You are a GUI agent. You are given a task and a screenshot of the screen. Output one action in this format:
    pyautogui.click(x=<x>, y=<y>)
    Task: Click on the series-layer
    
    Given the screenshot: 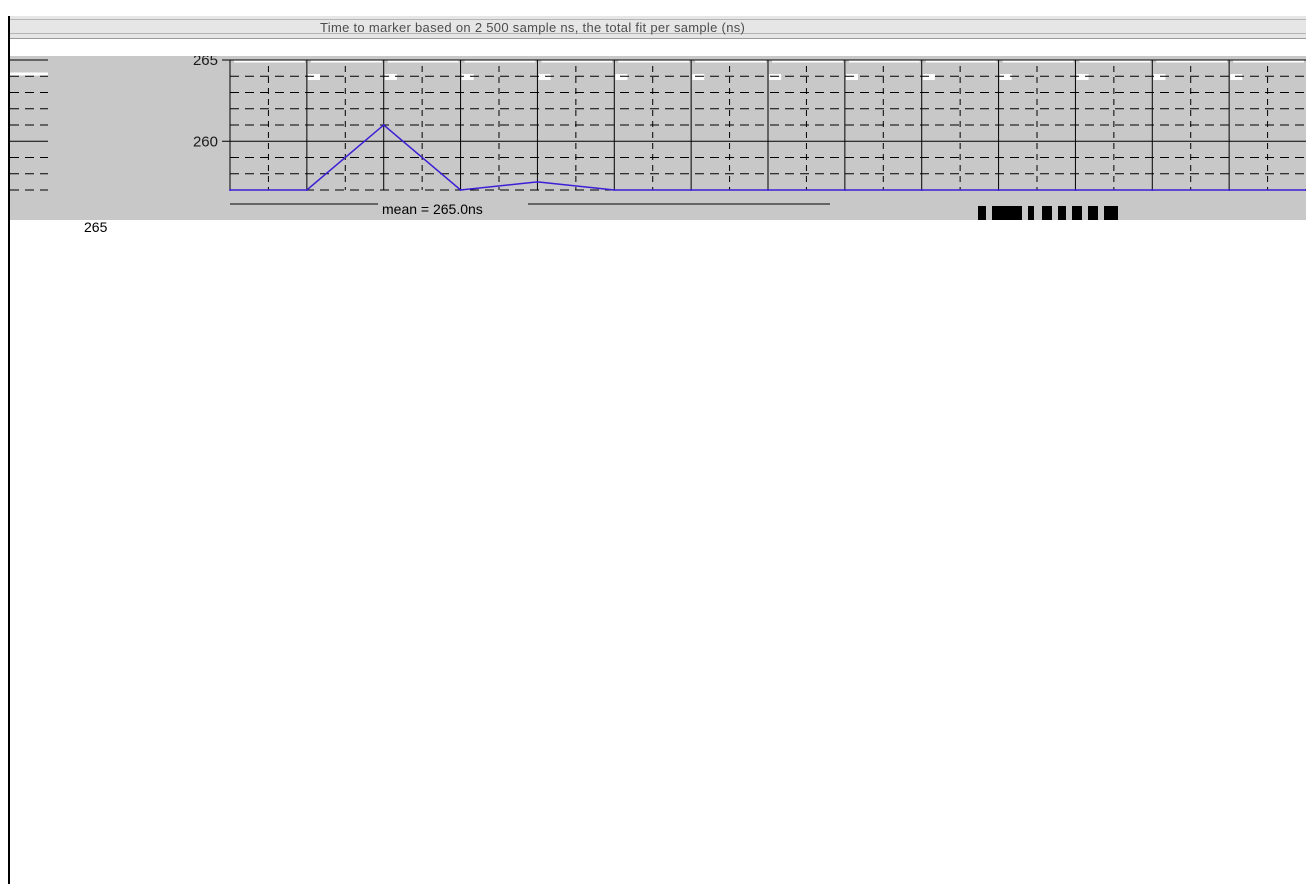 What is the action you would take?
    pyautogui.click(x=767, y=157)
    